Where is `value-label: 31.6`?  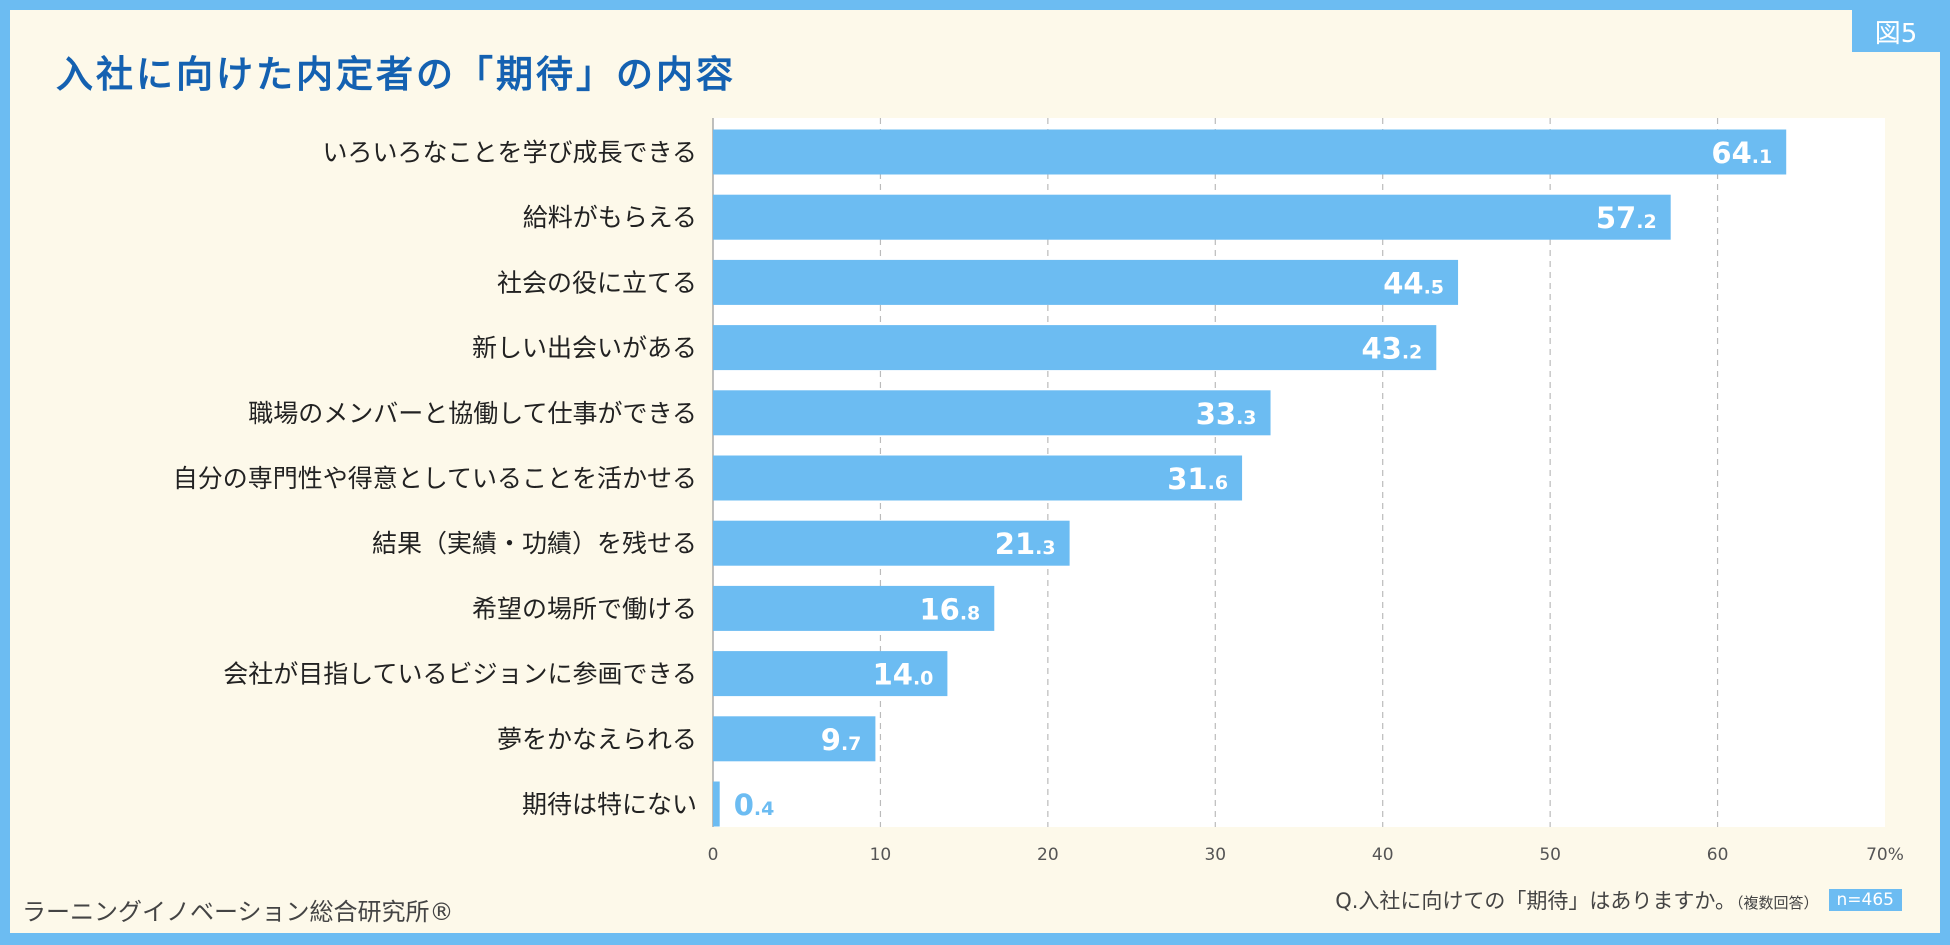 value-label: 31.6 is located at coordinates (1197, 479).